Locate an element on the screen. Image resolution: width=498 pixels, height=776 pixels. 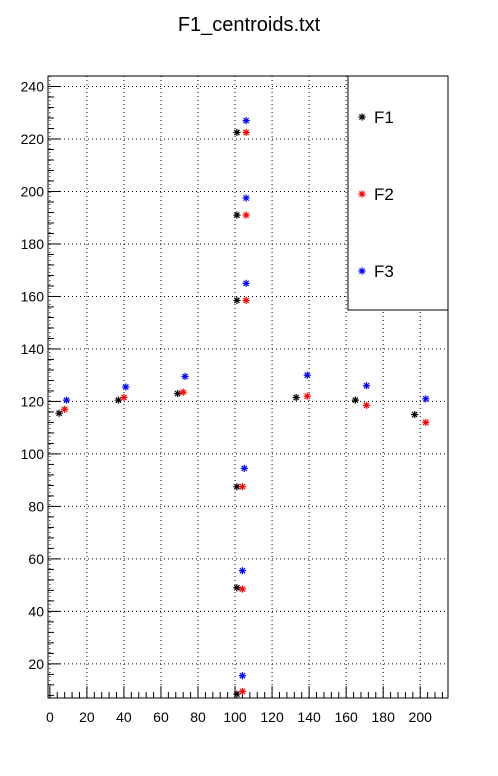
x-tick-label: 40 is located at coordinates (124, 717).